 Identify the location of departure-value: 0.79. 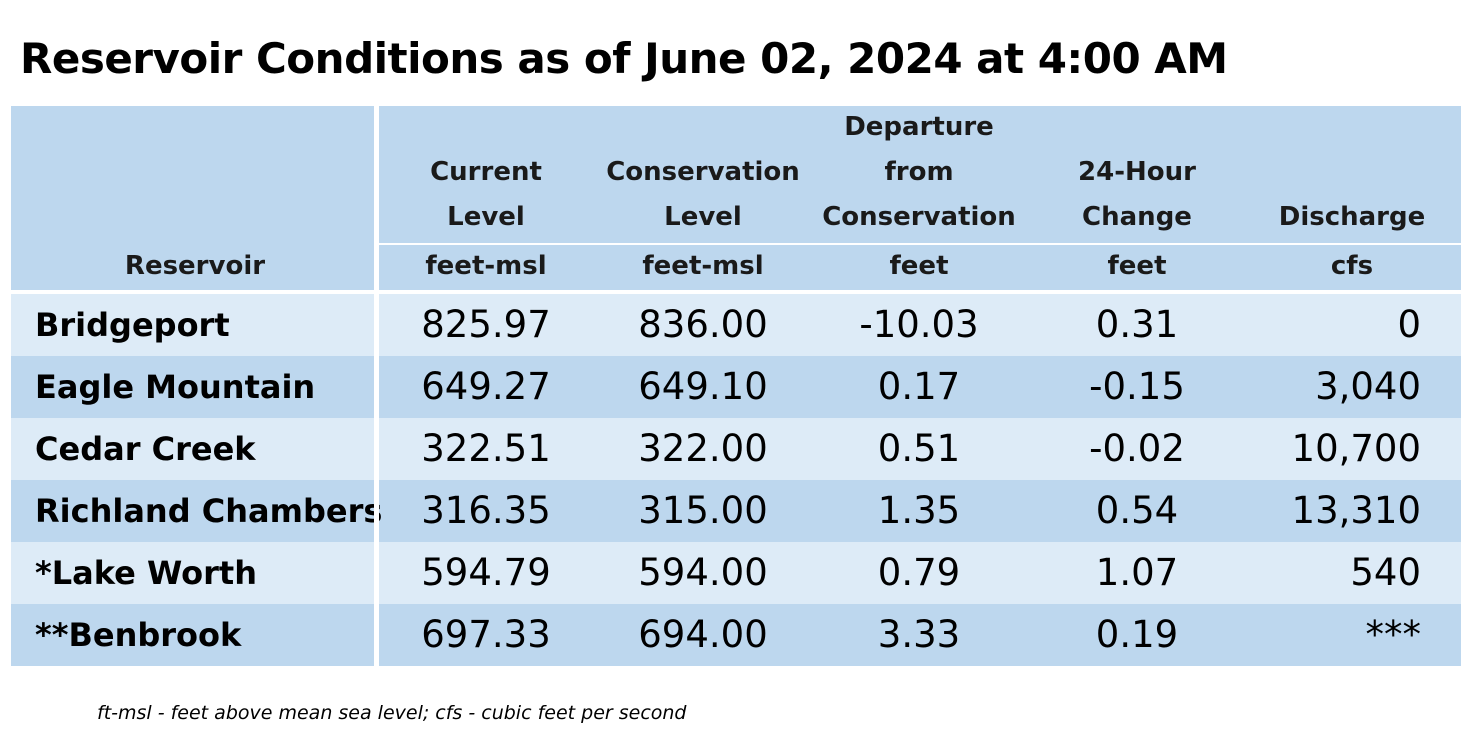
(919, 572).